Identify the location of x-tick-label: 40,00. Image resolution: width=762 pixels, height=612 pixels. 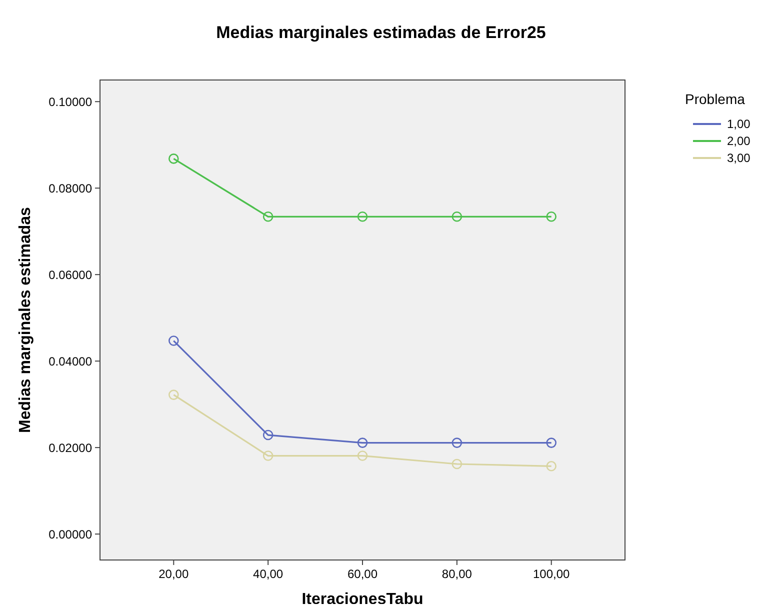
(268, 574).